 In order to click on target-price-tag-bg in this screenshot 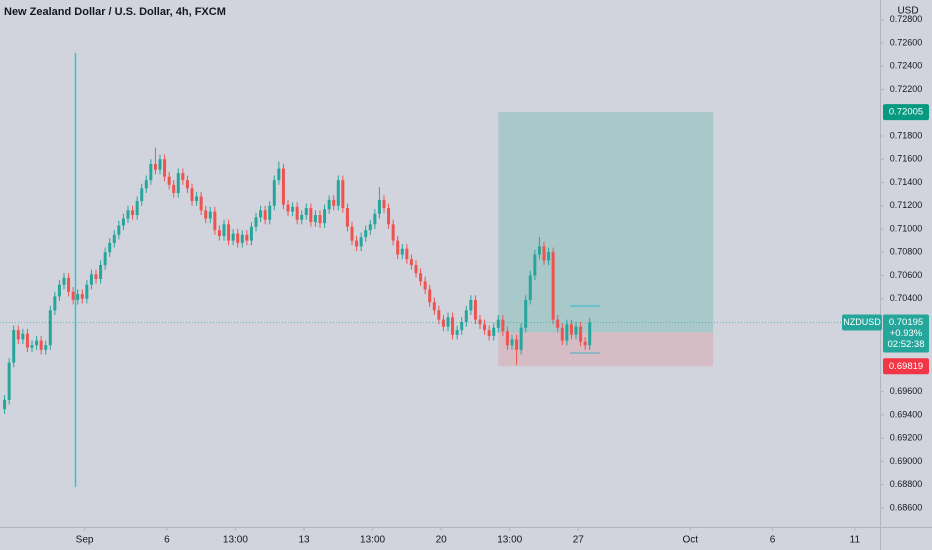, I will do `click(906, 112)`.